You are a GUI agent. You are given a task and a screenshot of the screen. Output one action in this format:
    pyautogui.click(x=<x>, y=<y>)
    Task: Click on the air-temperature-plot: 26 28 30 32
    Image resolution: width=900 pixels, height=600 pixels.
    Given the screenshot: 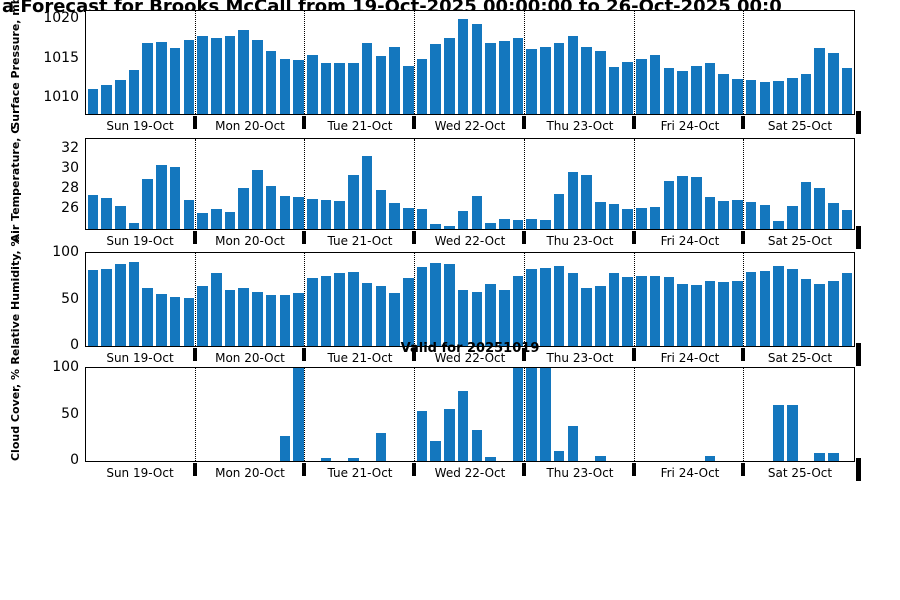 What is the action you would take?
    pyautogui.click(x=458, y=184)
    